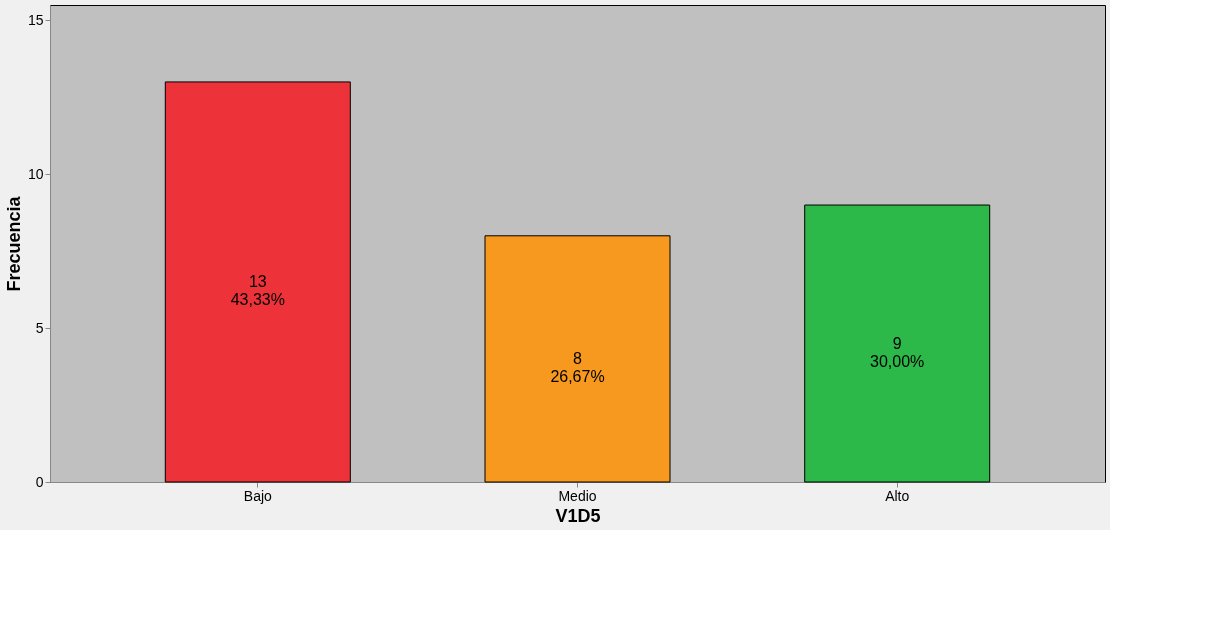  Describe the element at coordinates (897, 352) in the screenshot. I see `data-label: 9 30,00%` at that location.